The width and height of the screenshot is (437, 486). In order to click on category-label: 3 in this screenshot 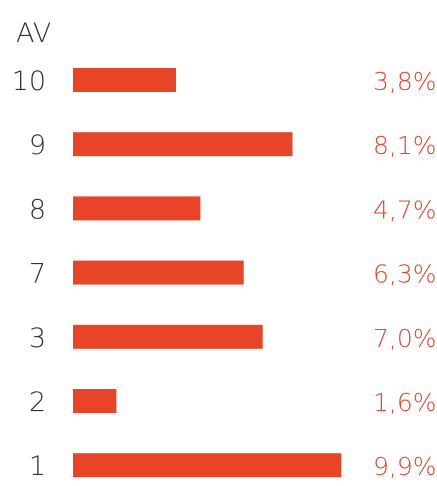, I will do `click(37, 338)`.